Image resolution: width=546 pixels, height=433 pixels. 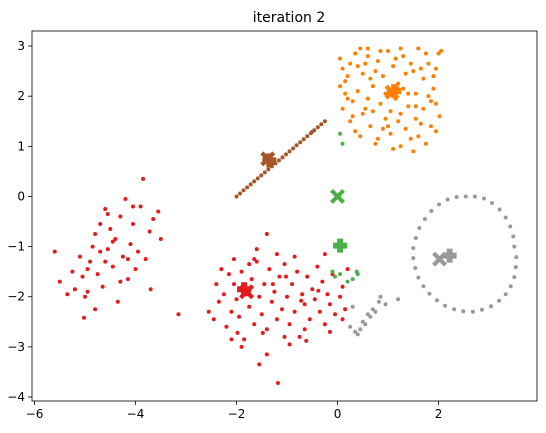 I want to click on centroid-plus-marker, so click(x=449, y=255).